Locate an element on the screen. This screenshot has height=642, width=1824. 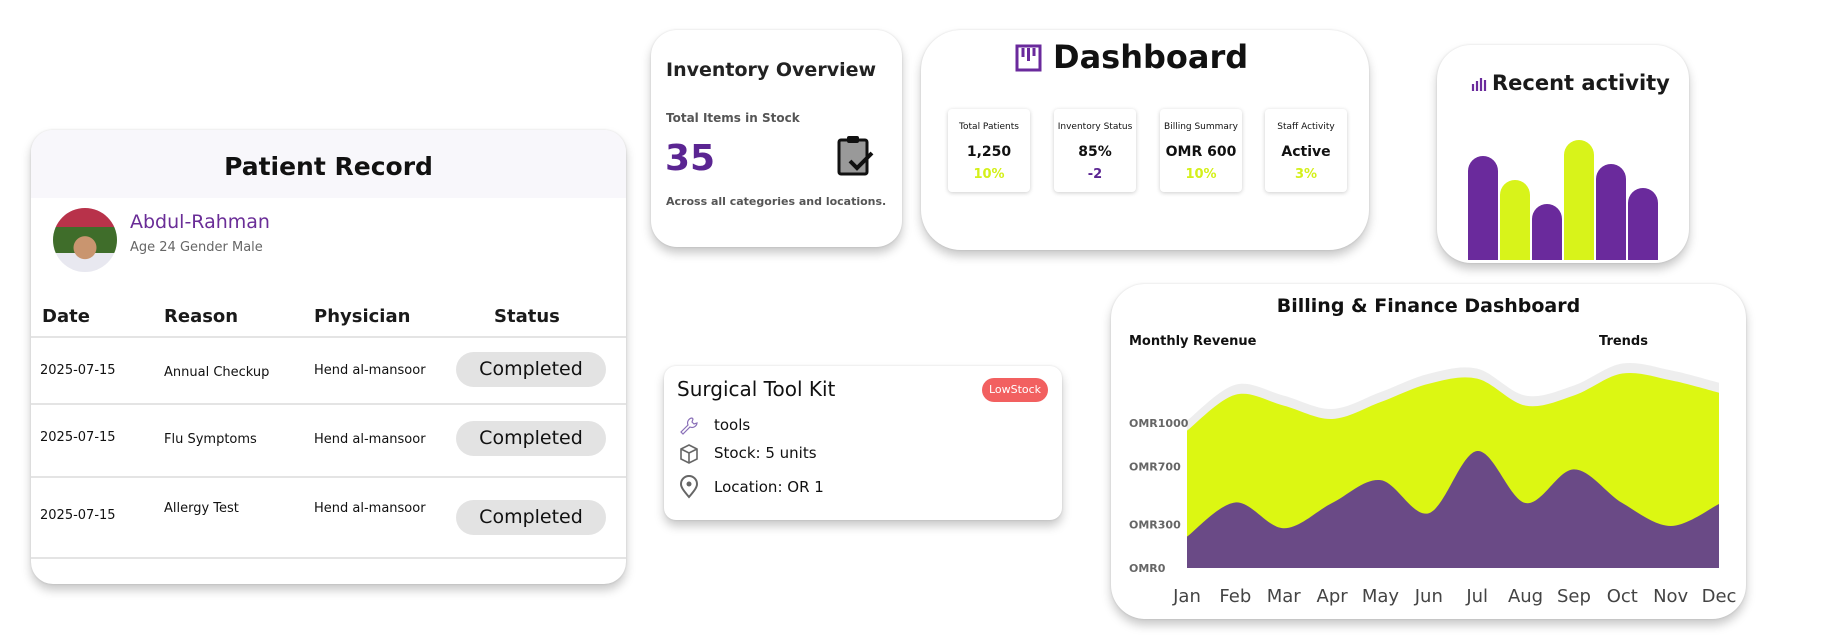
stat-label: Total Patients is located at coordinates (989, 127).